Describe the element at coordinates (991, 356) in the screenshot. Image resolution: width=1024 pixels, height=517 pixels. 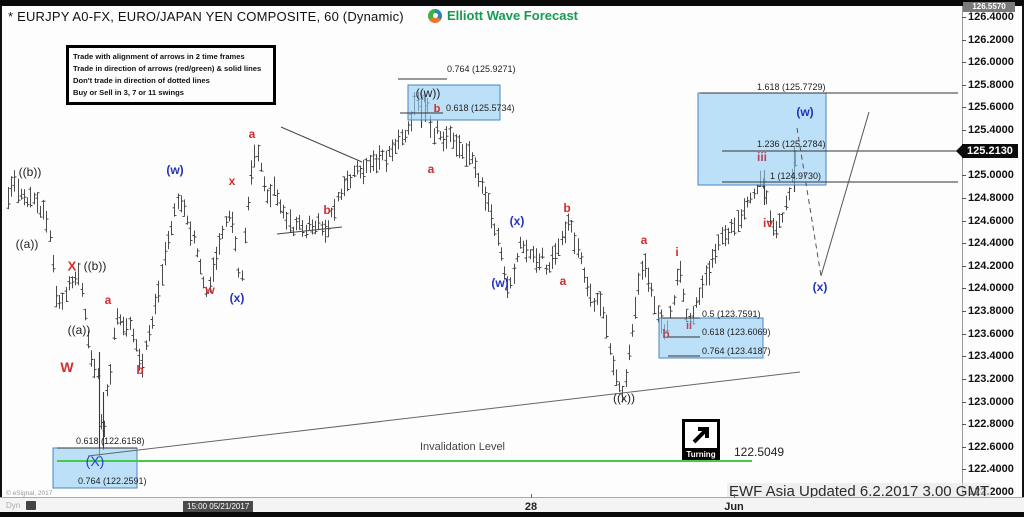
I see `price-axis-label: 123.4000` at that location.